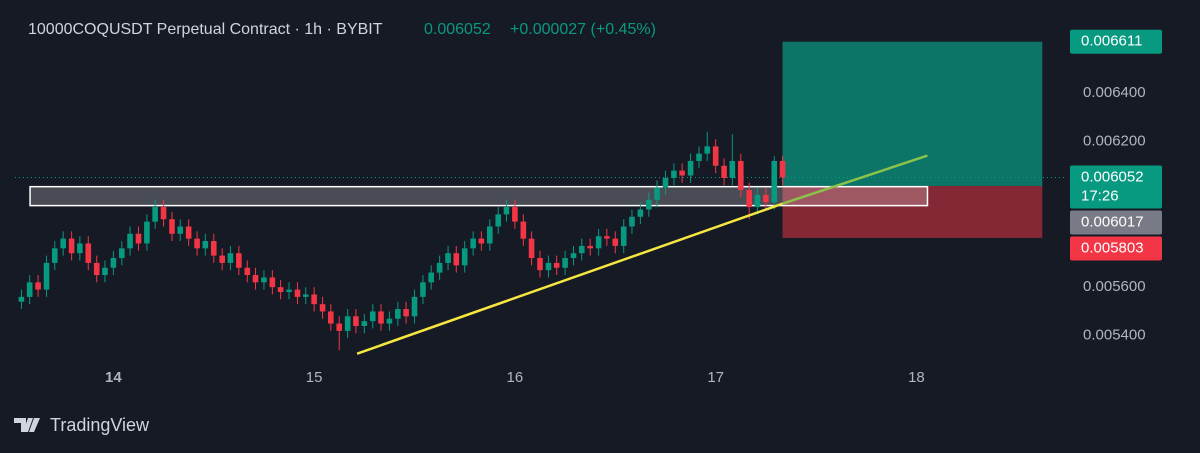 This screenshot has height=453, width=1200. I want to click on brand-logo, so click(27, 425).